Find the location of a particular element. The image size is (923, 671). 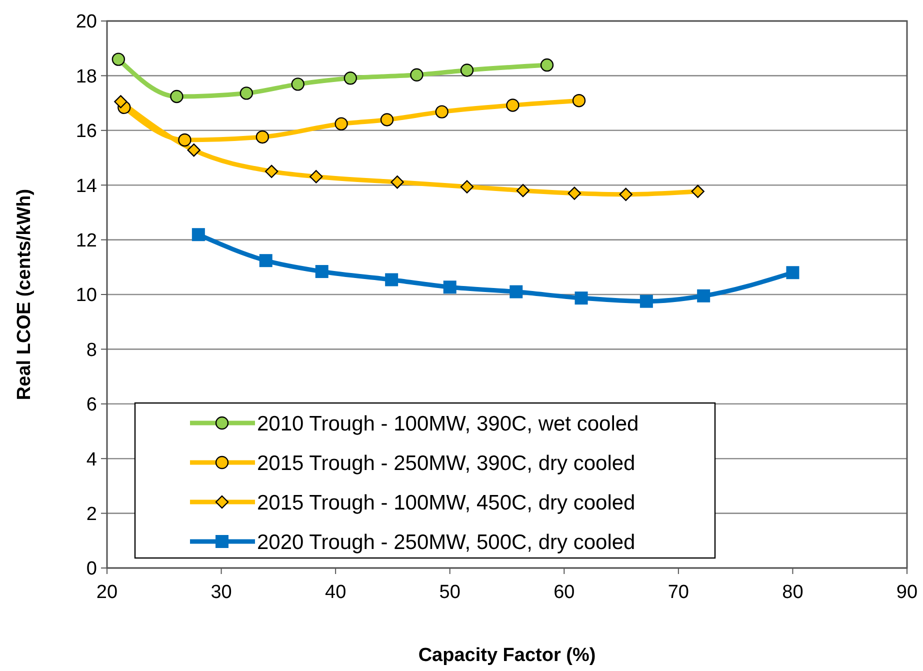

y-tick-label: 14 is located at coordinates (87, 186).